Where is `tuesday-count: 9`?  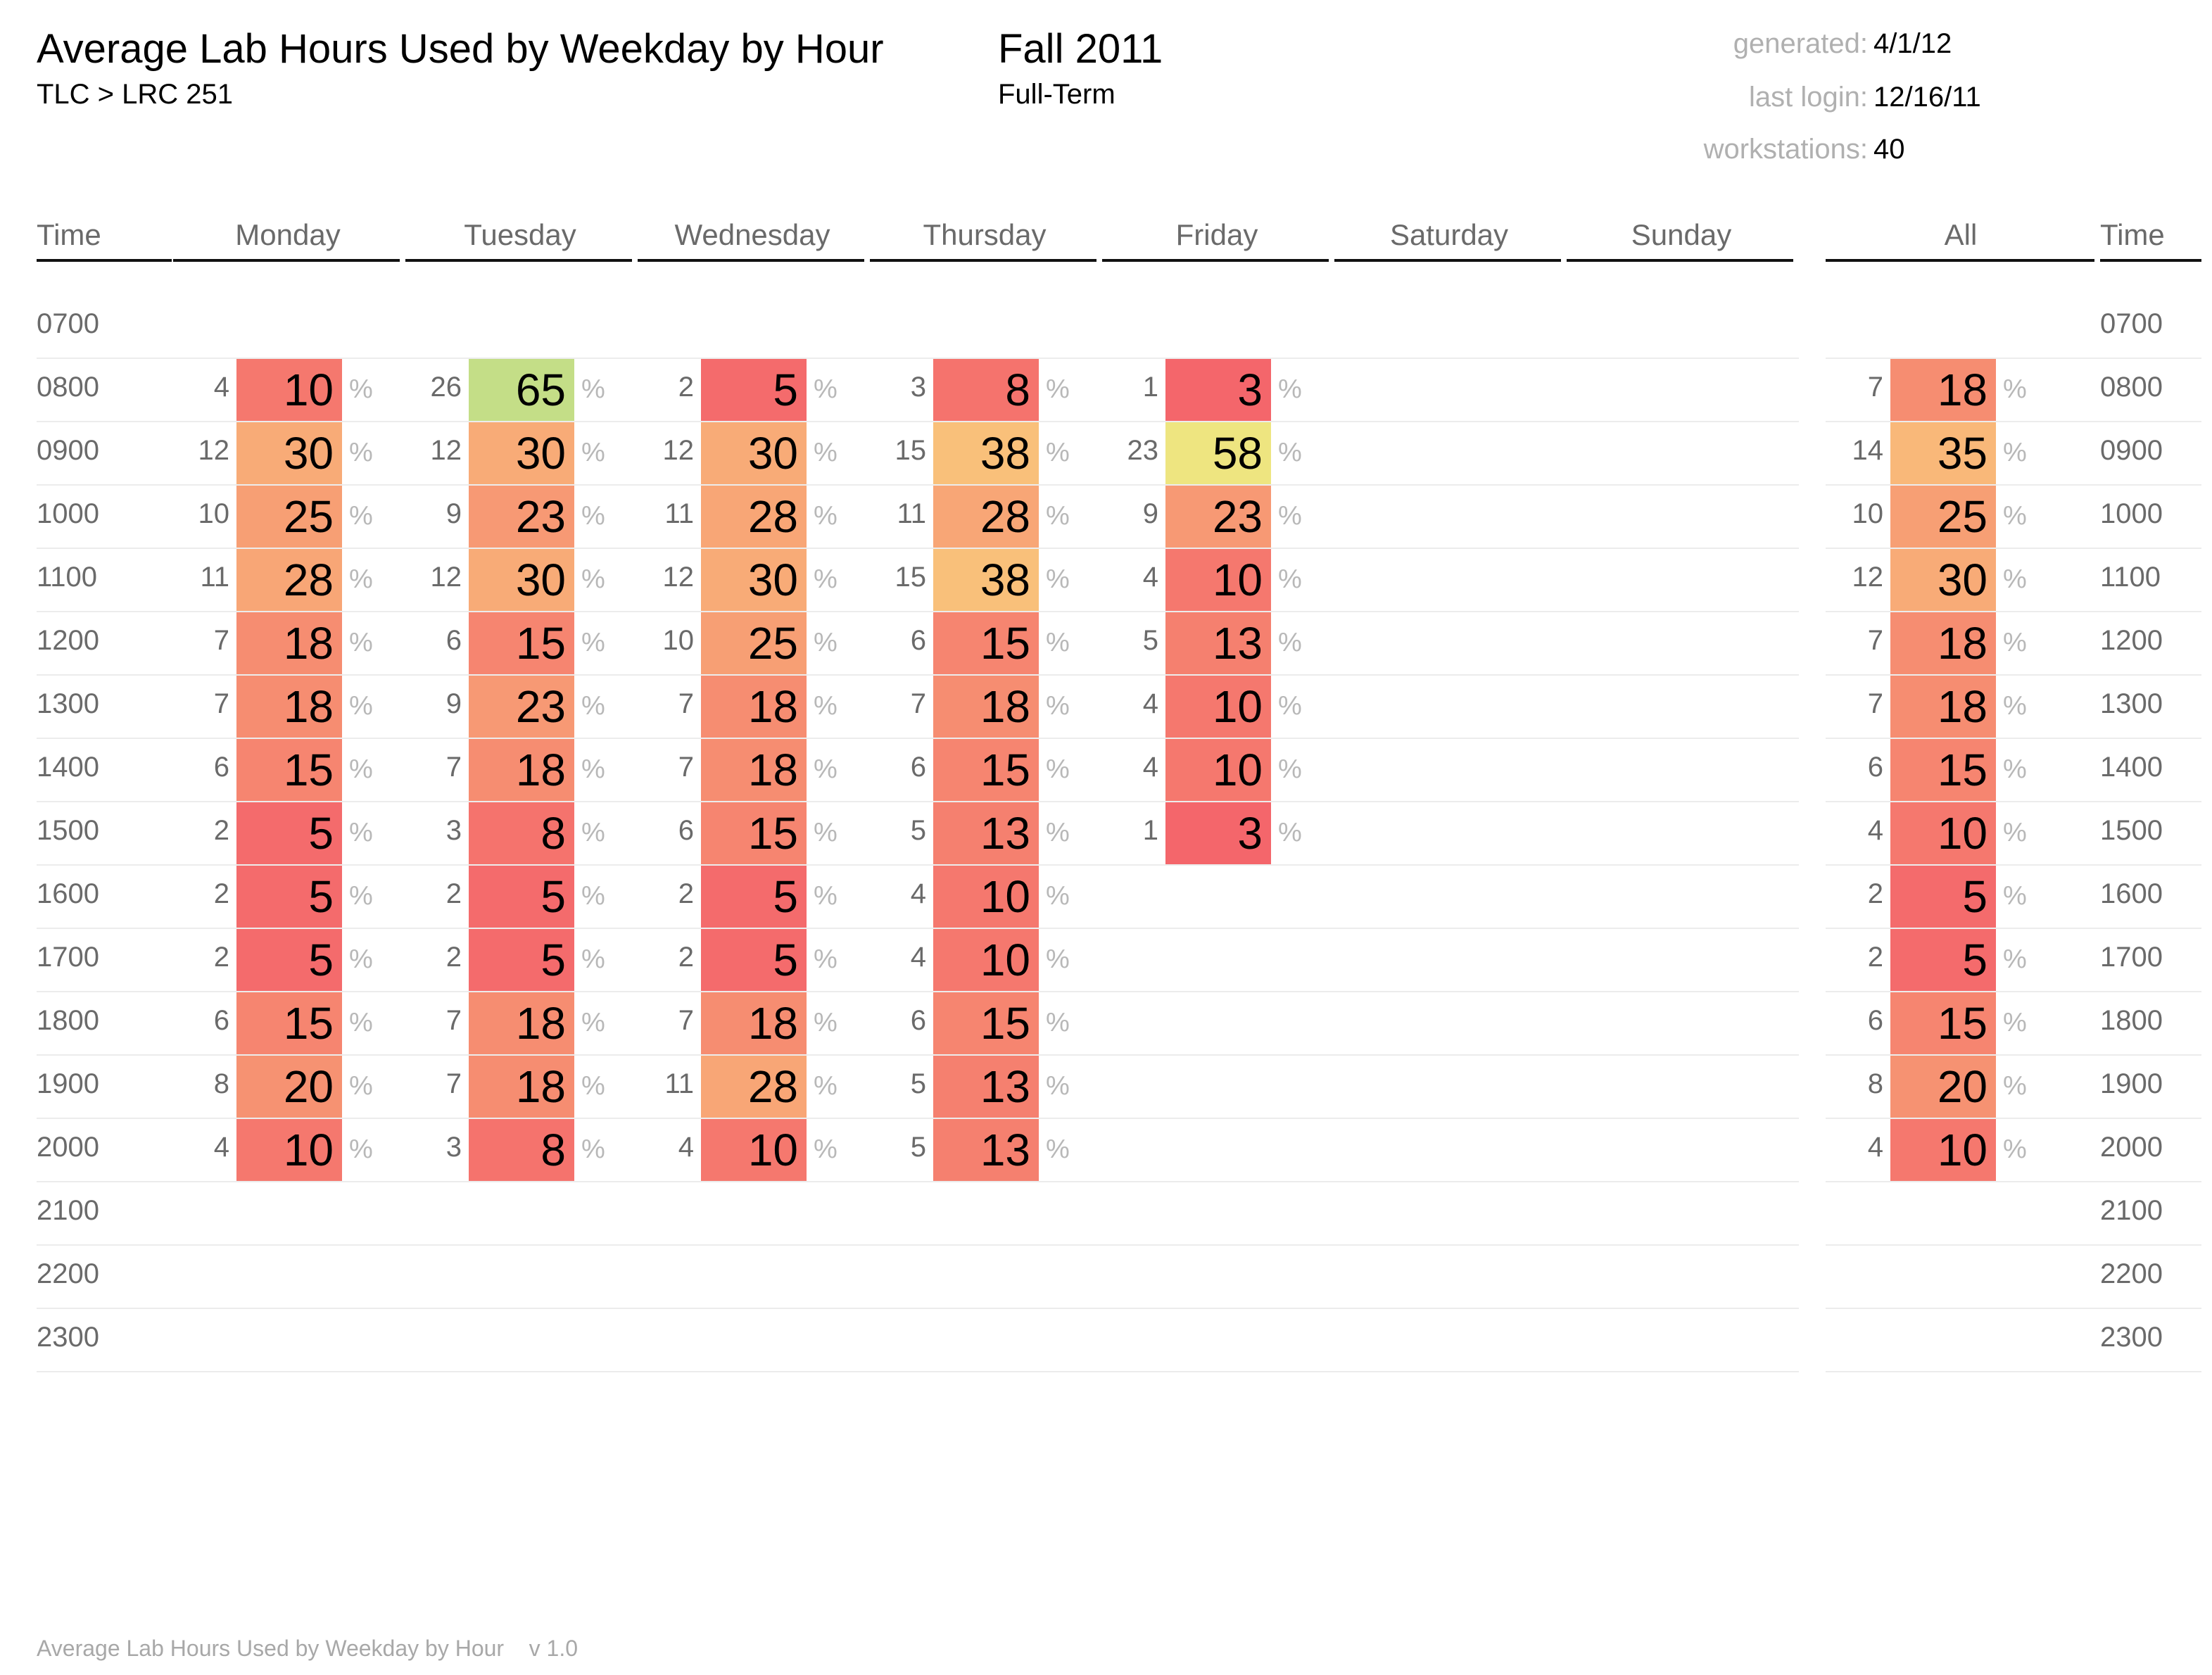 tuesday-count: 9 is located at coordinates (454, 704).